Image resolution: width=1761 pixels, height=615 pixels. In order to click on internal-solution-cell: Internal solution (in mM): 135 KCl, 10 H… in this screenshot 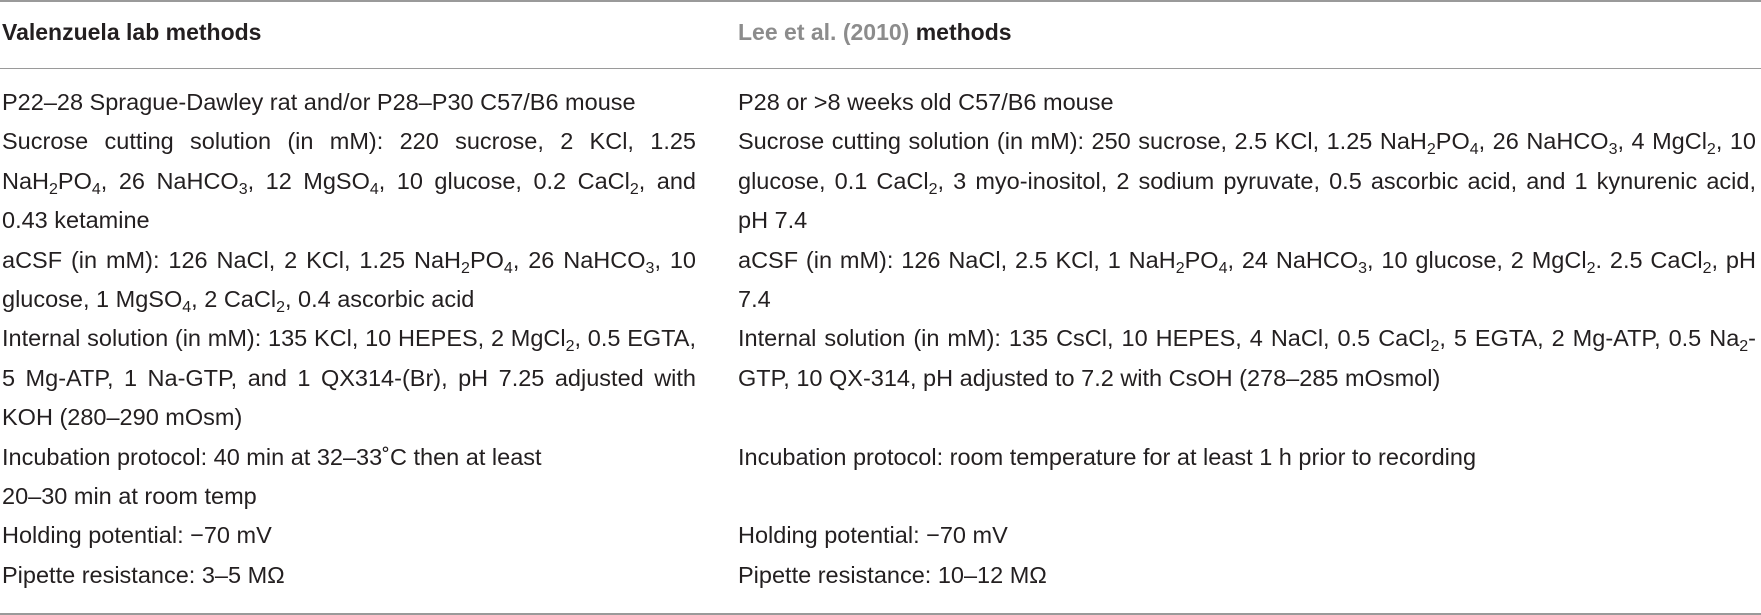, I will do `click(349, 378)`.